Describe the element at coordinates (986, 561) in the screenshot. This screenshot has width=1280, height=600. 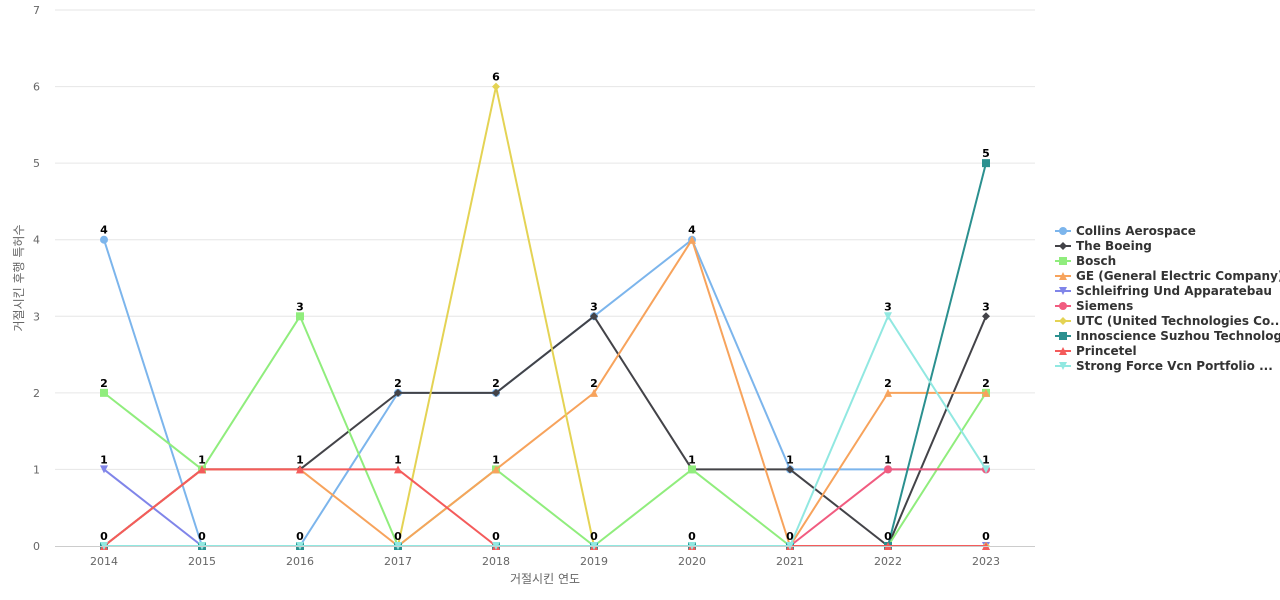
I see `x-tick-label: 2023` at that location.